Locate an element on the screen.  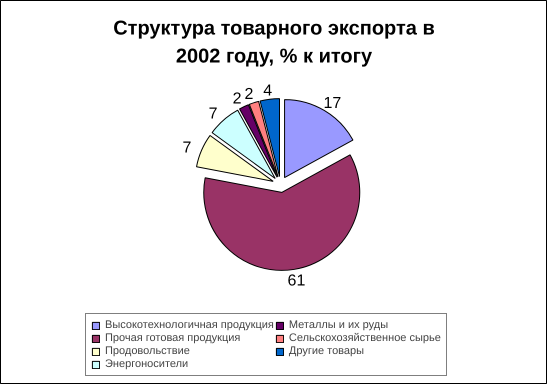
legend-label: Энергоносители is located at coordinates (146, 364).